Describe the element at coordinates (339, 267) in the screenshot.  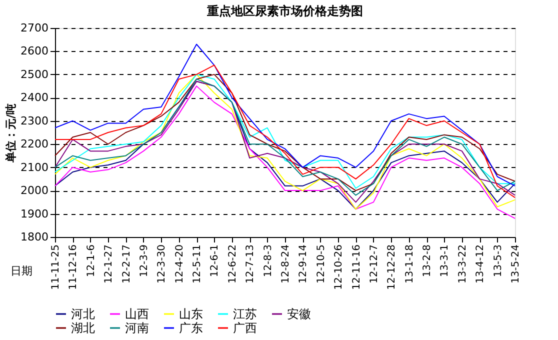
I see `x-tick-label: 12-10-26` at that location.